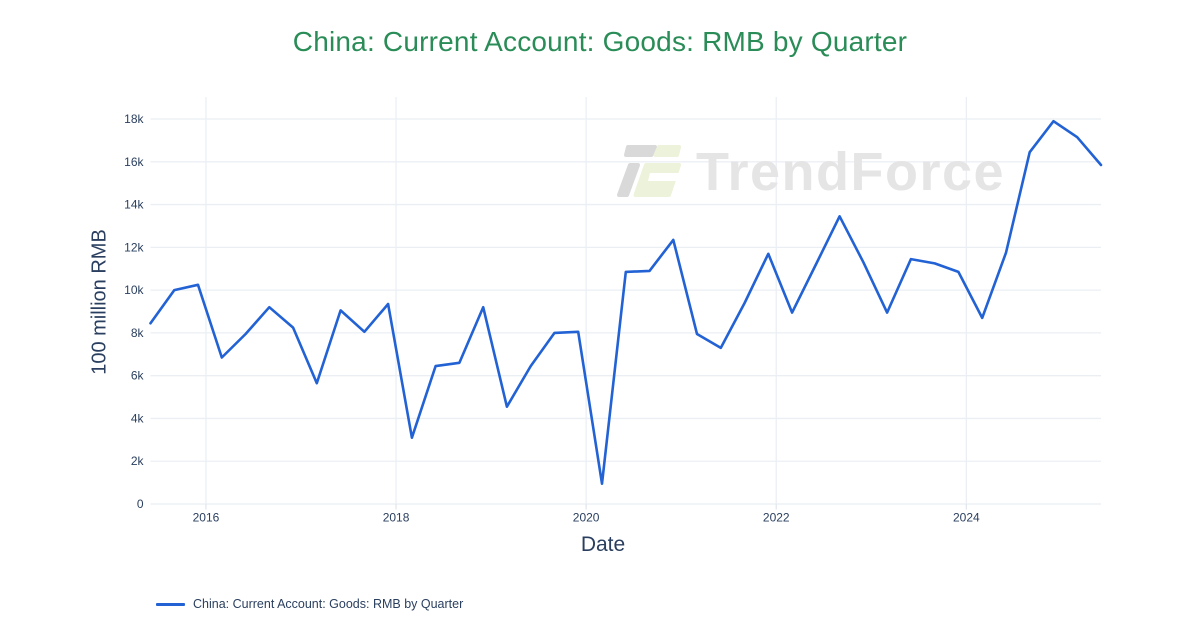 The height and width of the screenshot is (630, 1200). What do you see at coordinates (603, 544) in the screenshot?
I see `x-axis-title: Date` at bounding box center [603, 544].